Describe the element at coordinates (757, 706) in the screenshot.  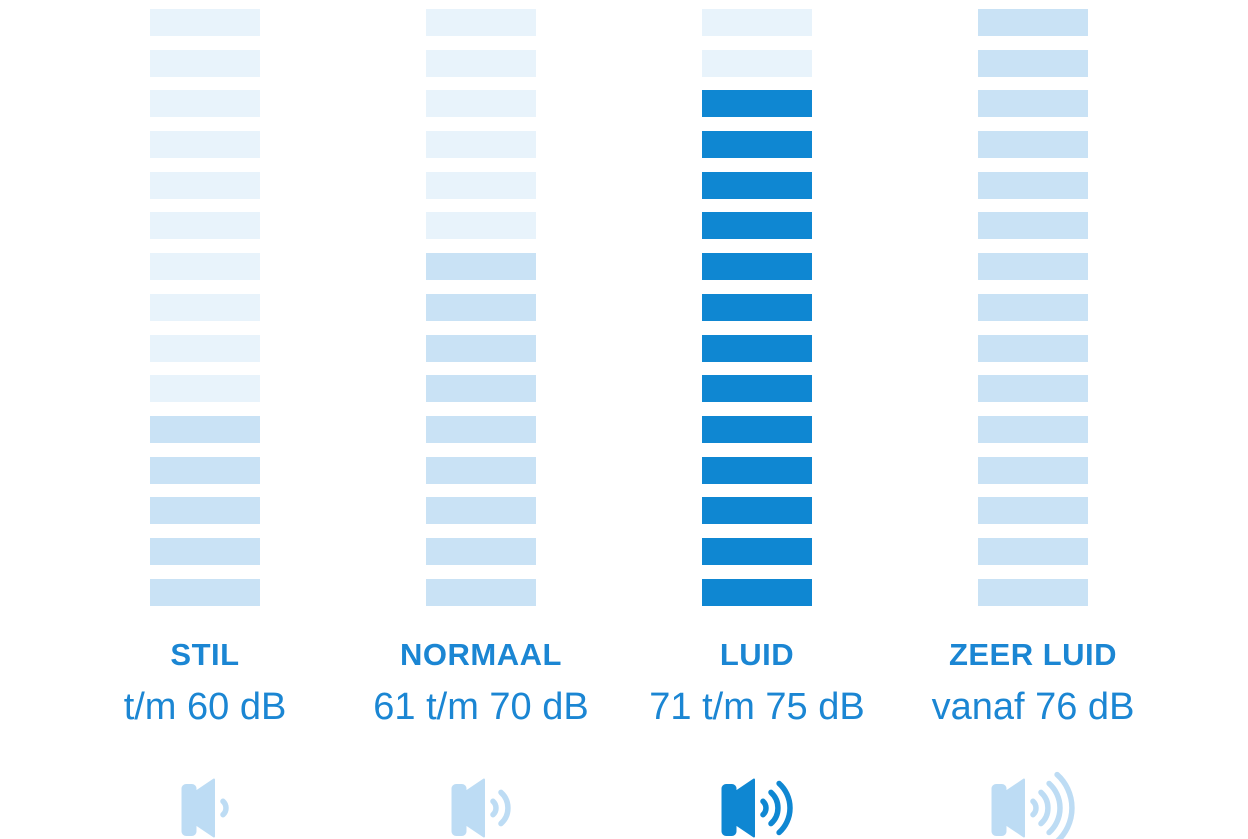
I see `category-range: 71 t/m 75 dB` at that location.